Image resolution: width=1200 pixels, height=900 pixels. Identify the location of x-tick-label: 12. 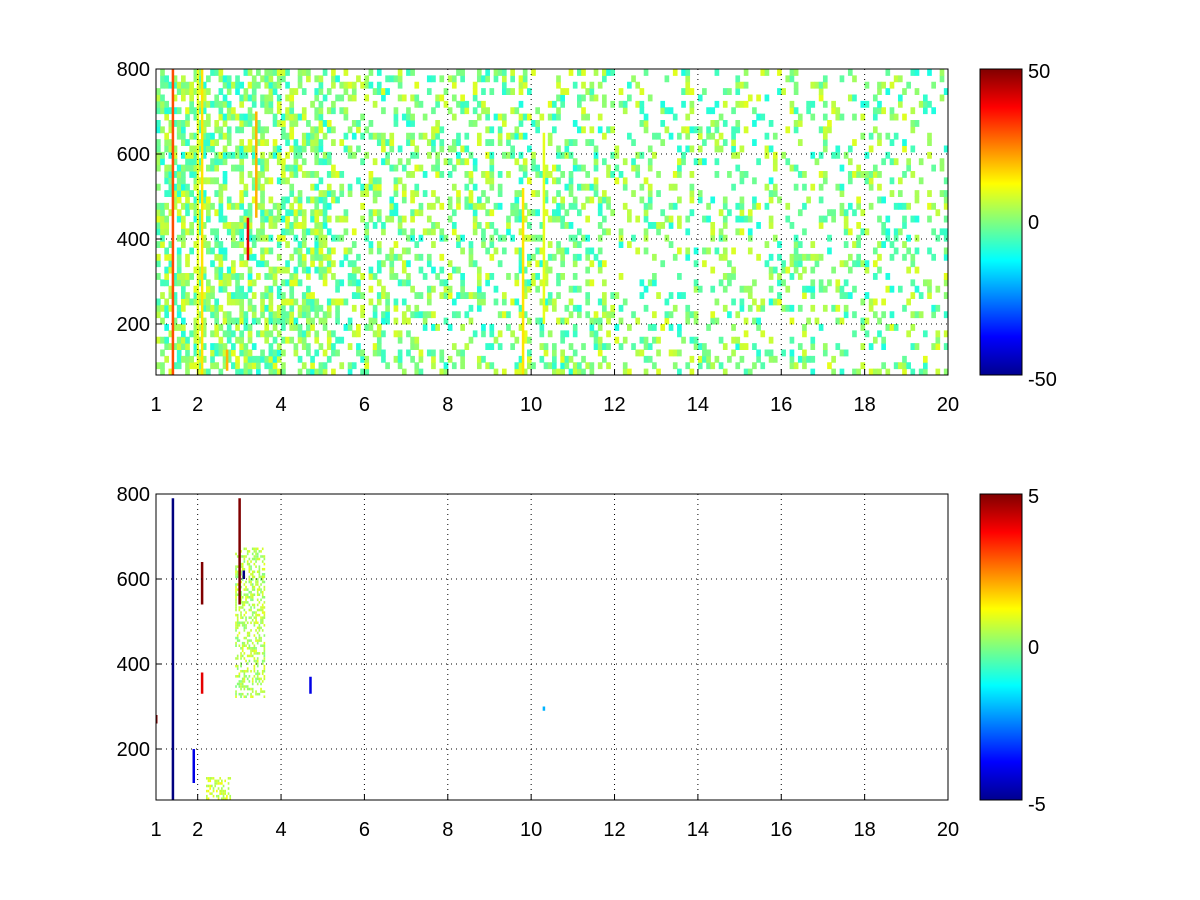
(614, 830).